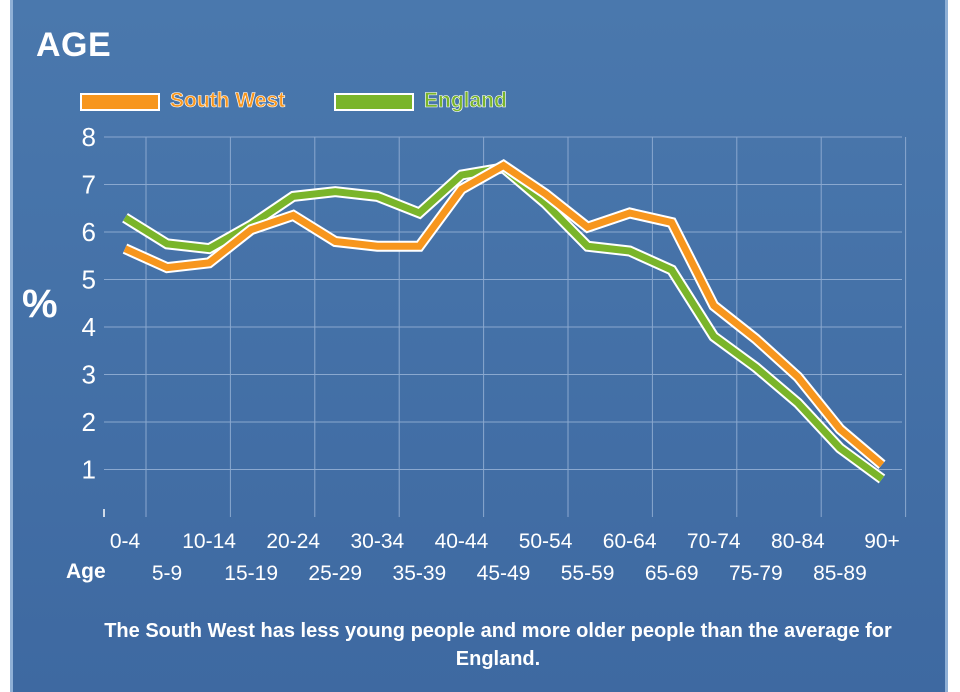 The height and width of the screenshot is (692, 960). Describe the element at coordinates (86, 571) in the screenshot. I see `x-axis-label: Age` at that location.